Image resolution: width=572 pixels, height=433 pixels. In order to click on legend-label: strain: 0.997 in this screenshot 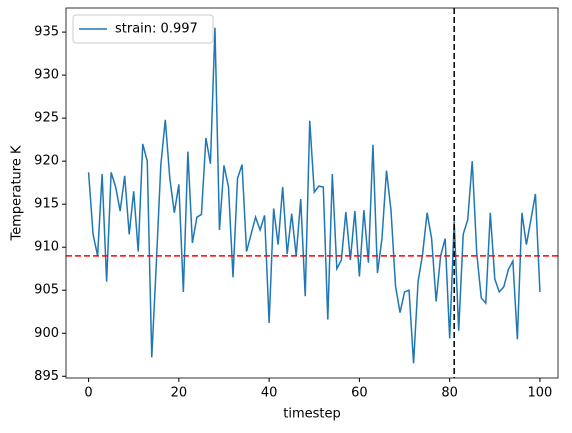, I will do `click(156, 29)`.